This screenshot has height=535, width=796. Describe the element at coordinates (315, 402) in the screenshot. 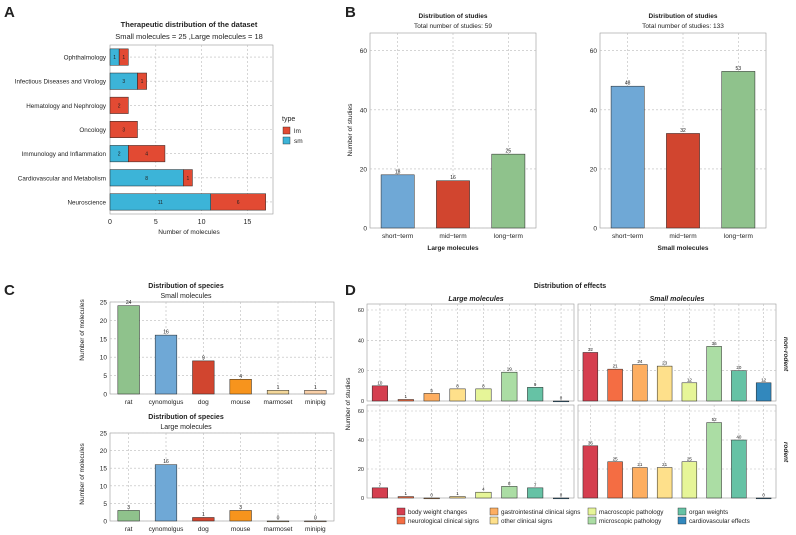

I see `chart-c1-xtick-label: minipig` at that location.